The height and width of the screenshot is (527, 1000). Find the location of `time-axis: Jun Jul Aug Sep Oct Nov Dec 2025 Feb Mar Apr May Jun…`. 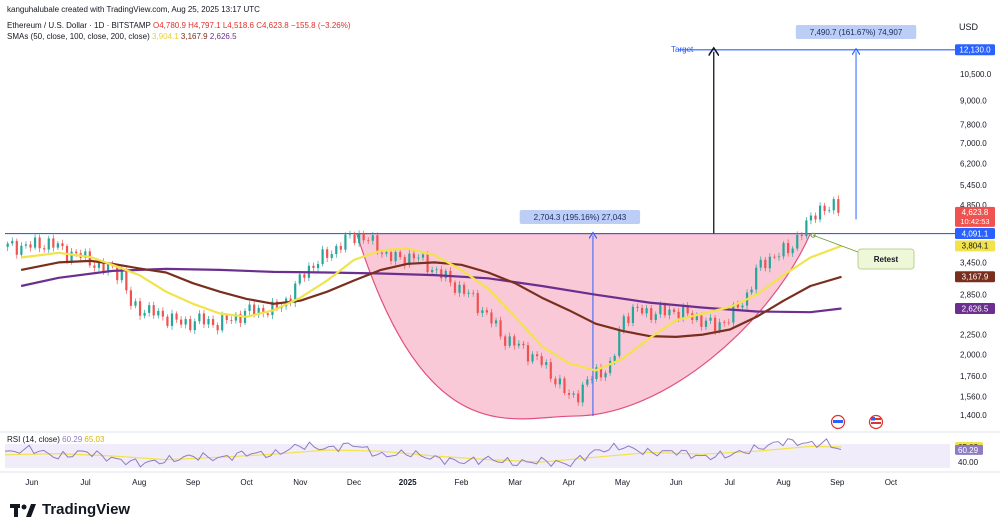

time-axis: Jun Jul Aug Sep Oct Nov Dec 2025 Feb Mar Apr May Jun… is located at coordinates (461, 482).